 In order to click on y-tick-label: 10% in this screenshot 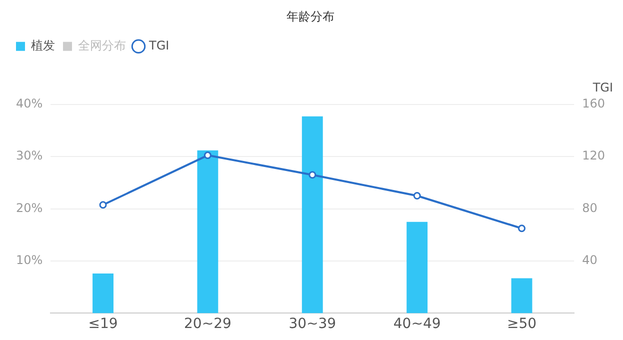, I will do `click(29, 260)`.